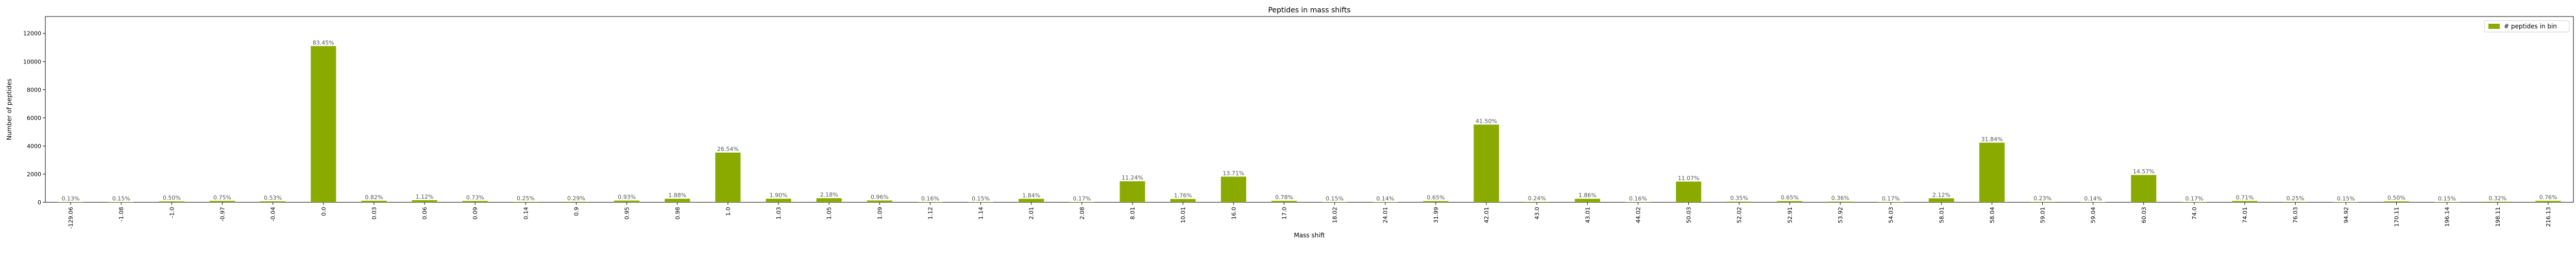  What do you see at coordinates (1486, 215) in the screenshot?
I see `x-tick-label: 42.01` at bounding box center [1486, 215].